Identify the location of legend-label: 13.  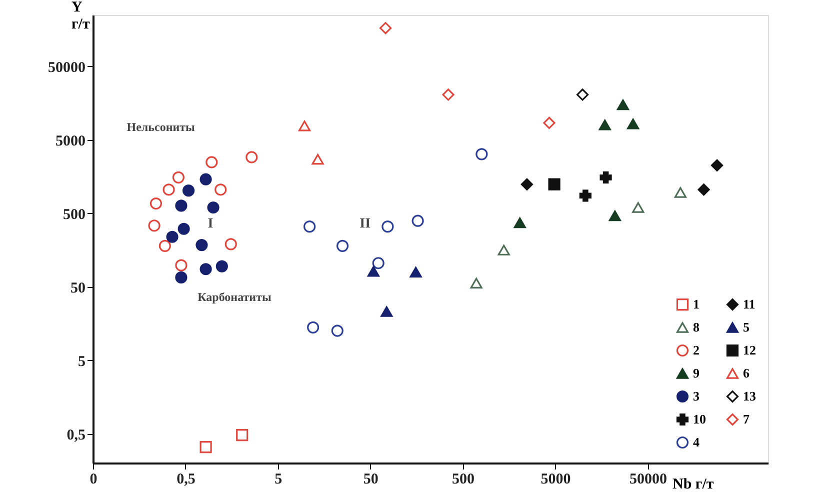
(749, 396).